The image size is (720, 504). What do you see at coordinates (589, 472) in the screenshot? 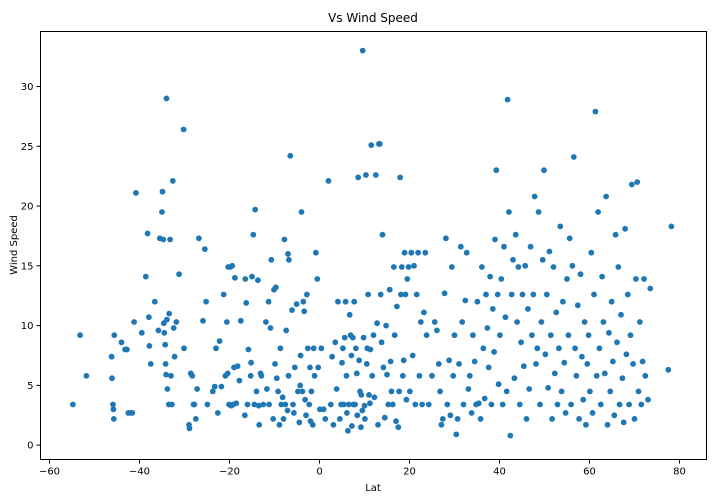
I see `x-tick-label: 60` at bounding box center [589, 472].